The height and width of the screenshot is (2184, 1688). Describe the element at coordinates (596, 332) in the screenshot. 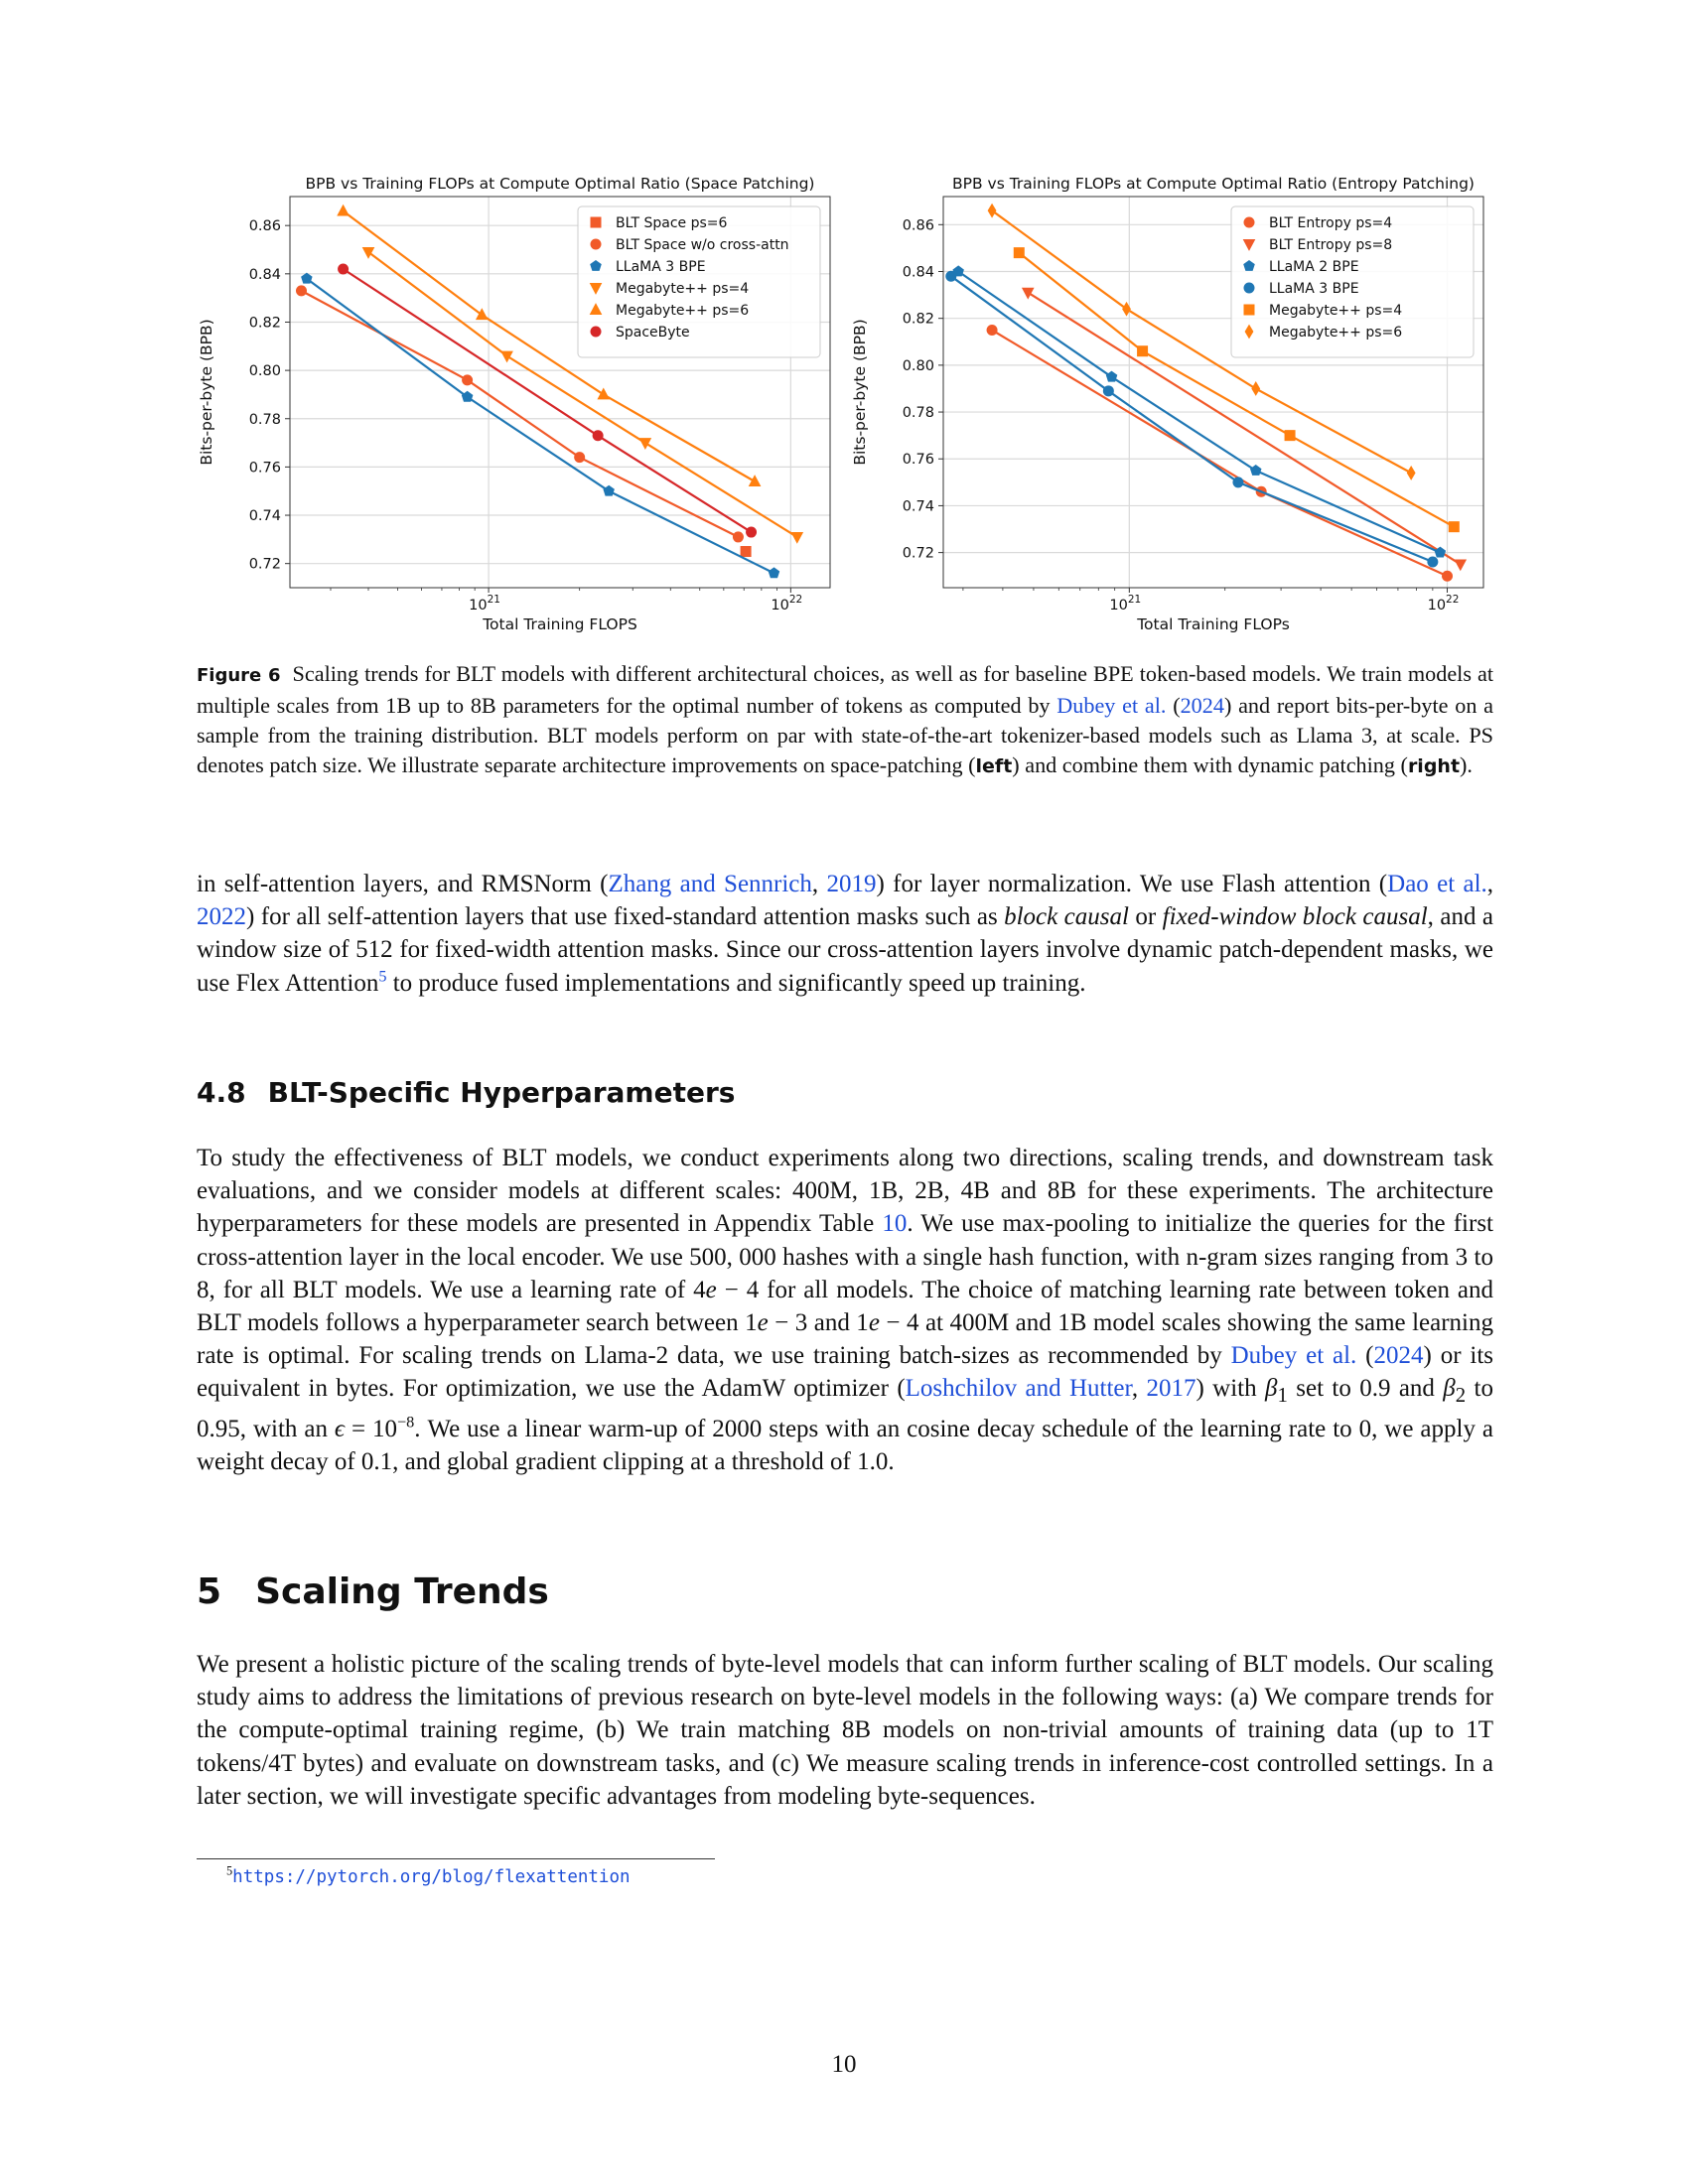

I see `legend-marker-spacebyte` at that location.